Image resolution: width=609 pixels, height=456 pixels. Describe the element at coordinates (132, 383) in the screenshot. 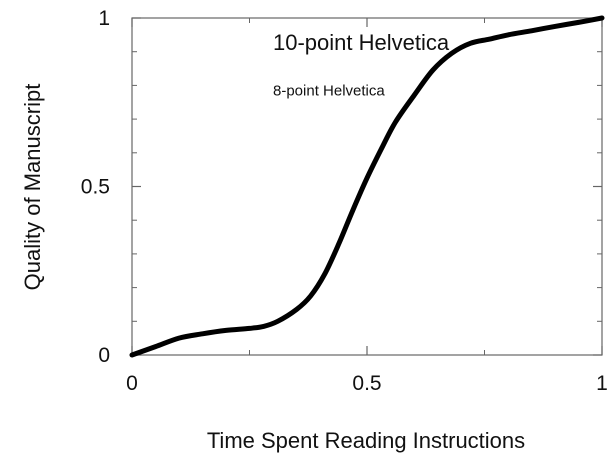

I see `x-tick-label: 0` at that location.